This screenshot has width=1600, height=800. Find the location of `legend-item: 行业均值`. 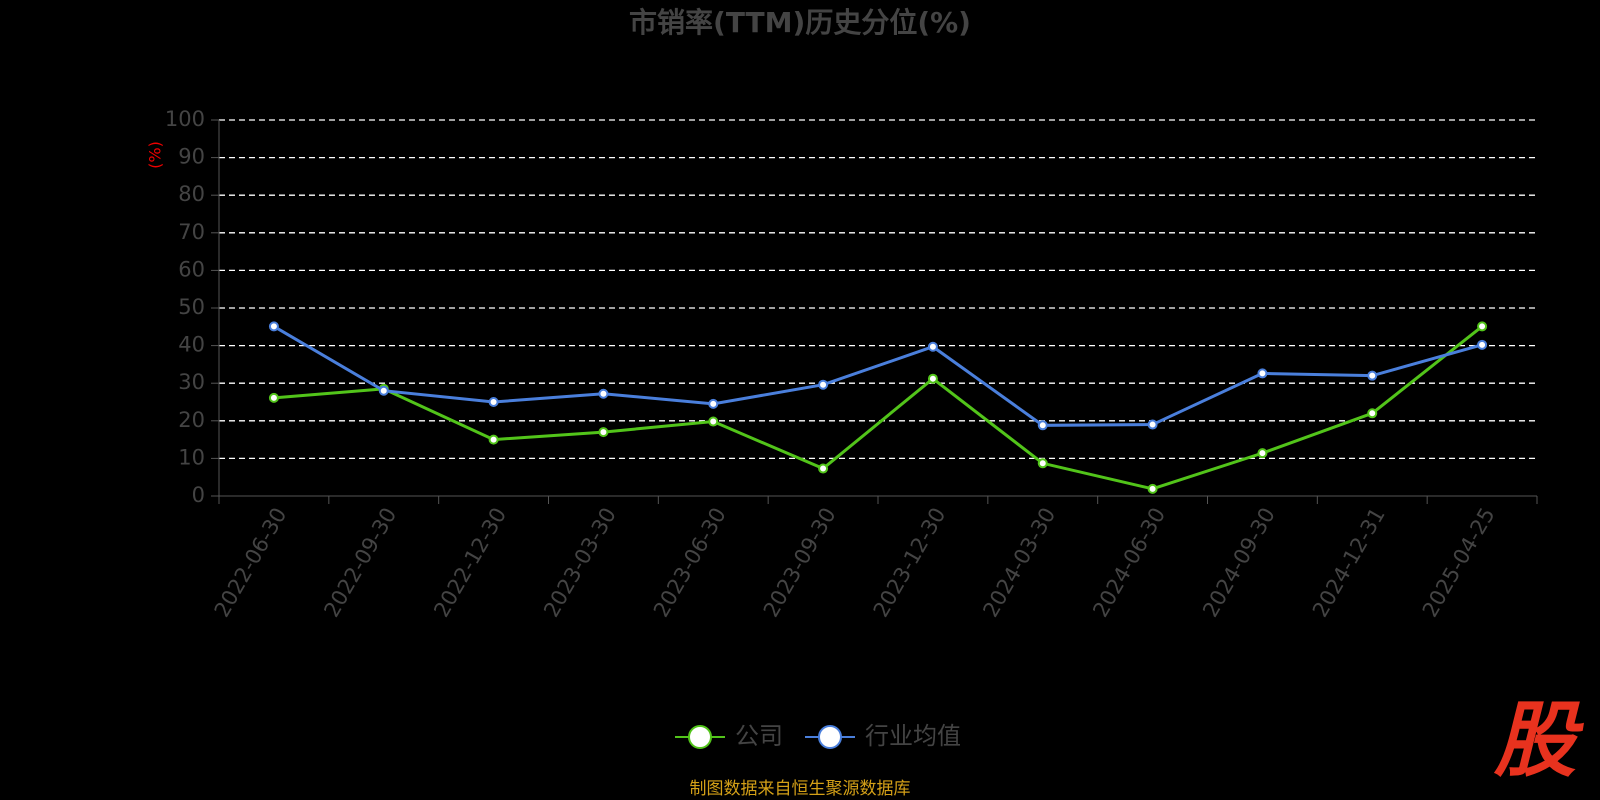

legend-item: 行业均值 is located at coordinates (883, 736).